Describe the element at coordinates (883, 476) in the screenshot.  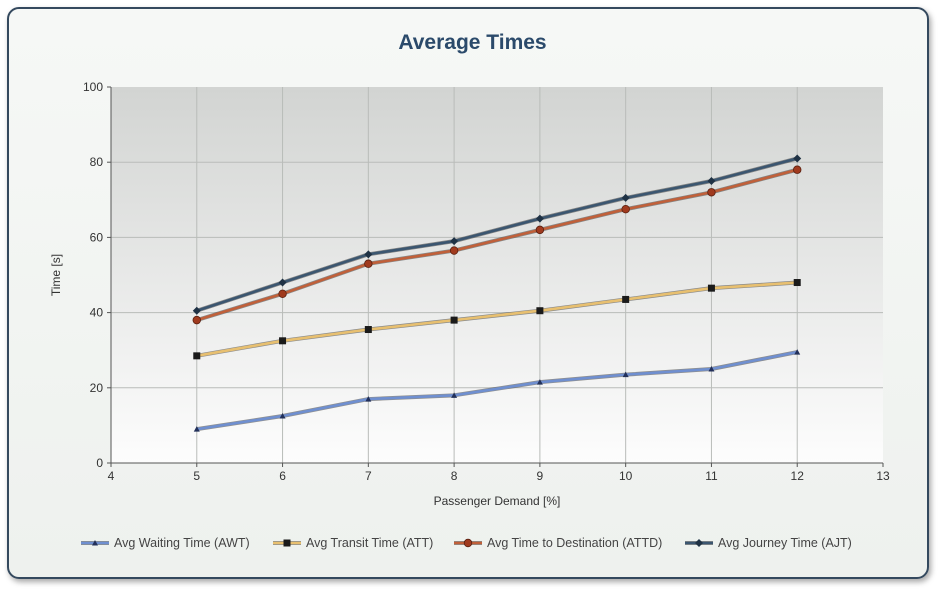
I see `x-tick-label: 13` at that location.